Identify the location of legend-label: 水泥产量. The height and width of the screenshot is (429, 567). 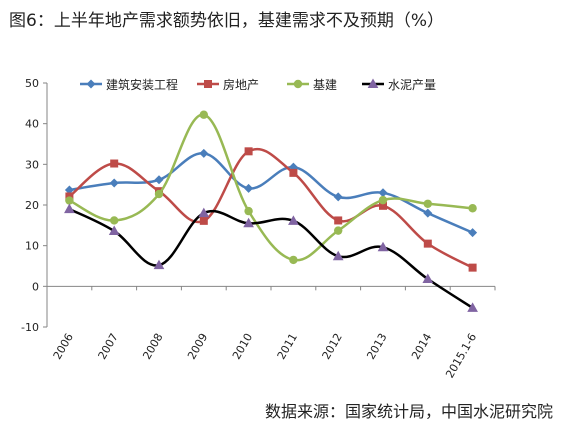
(412, 85).